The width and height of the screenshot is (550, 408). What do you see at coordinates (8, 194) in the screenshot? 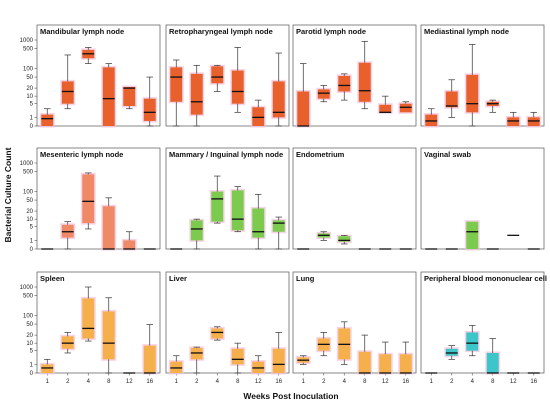
I see `y-axis-label: Bacterial Culture Count` at bounding box center [8, 194].